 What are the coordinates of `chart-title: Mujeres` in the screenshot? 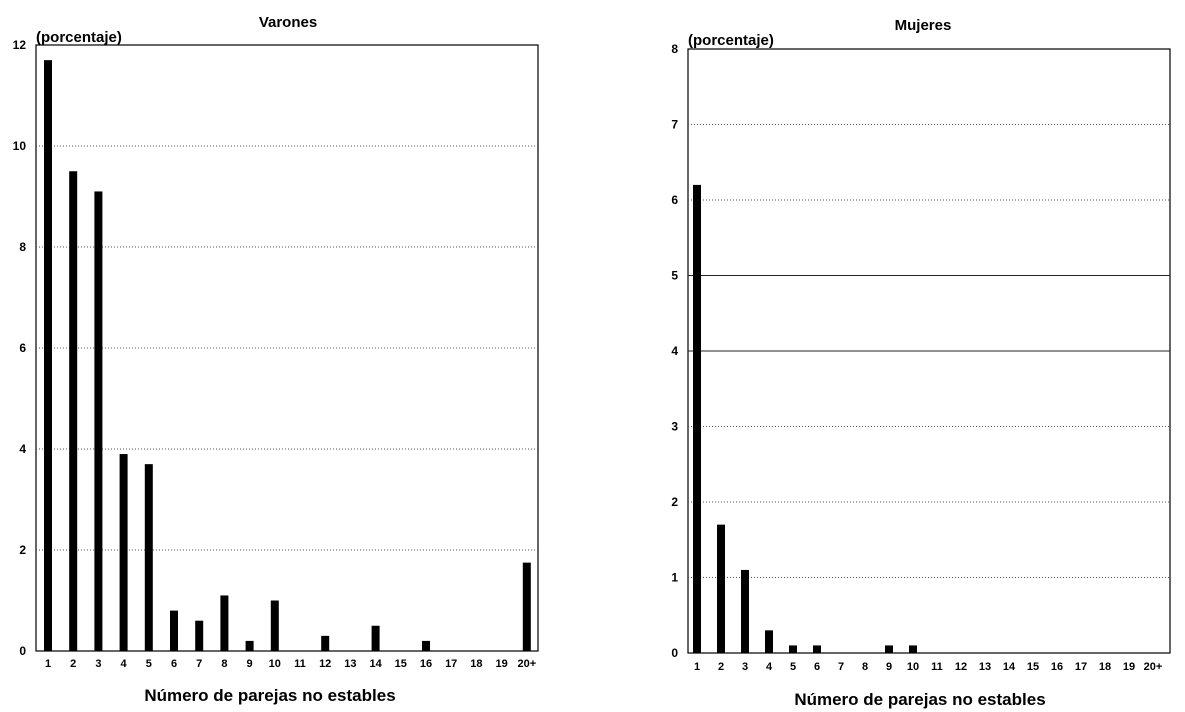 It's located at (923, 25).